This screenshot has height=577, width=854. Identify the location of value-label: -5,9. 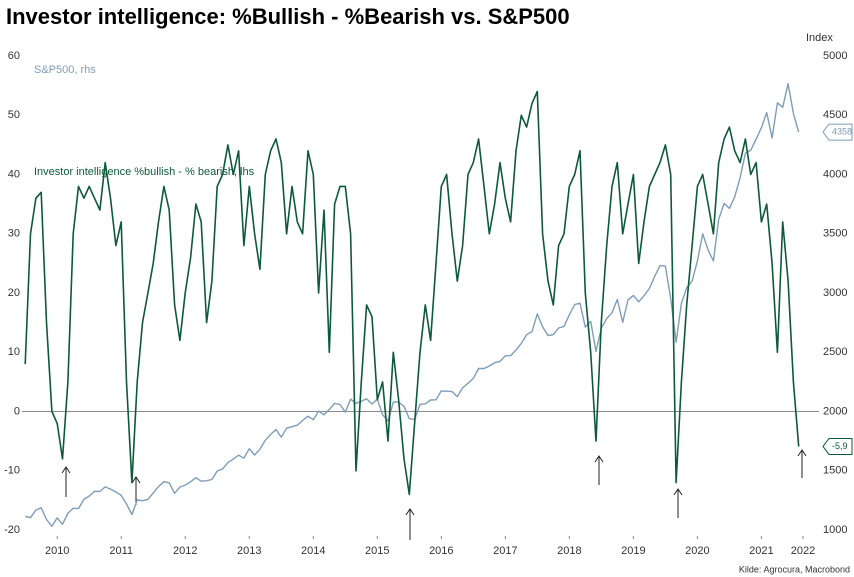
(840, 446).